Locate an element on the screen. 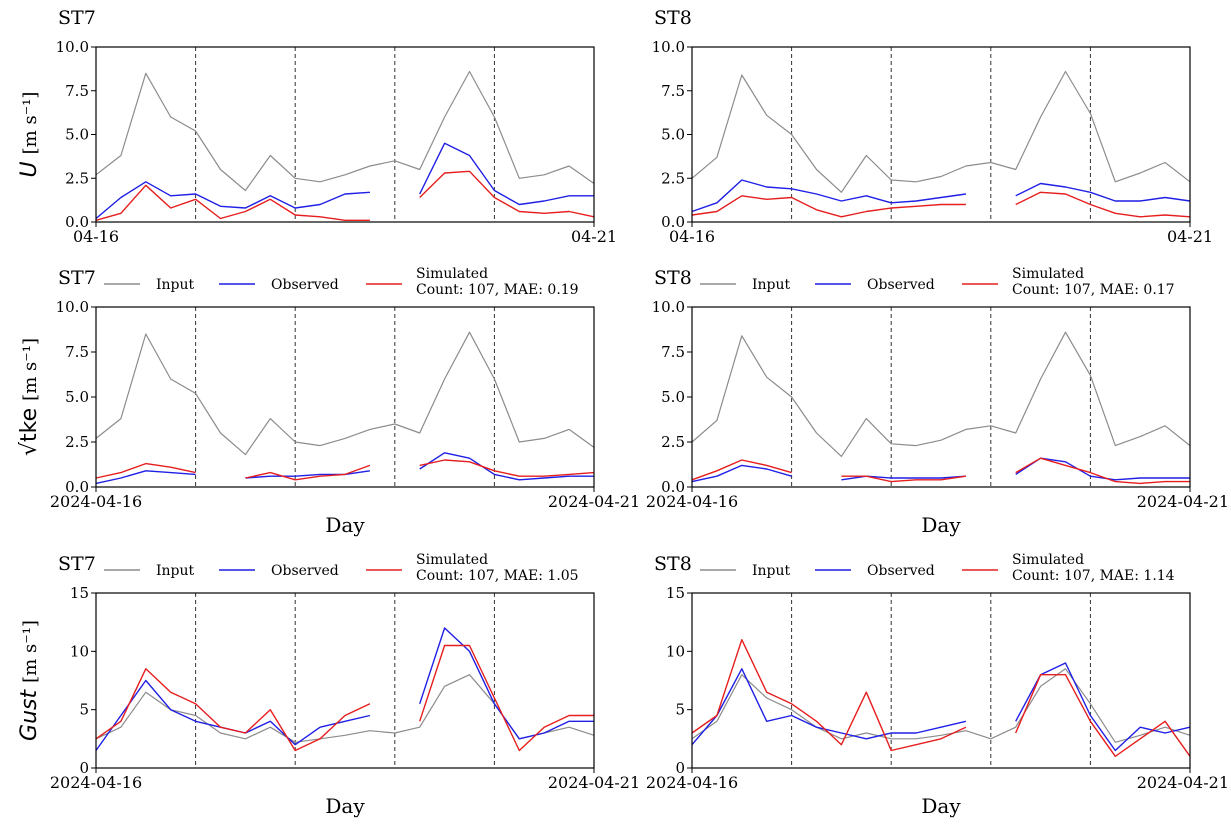 Image resolution: width=1231 pixels, height=830 pixels. panel-st8-row1: 0.0 2.5 5.0 7.5 10.0 04-16 04-21 ST8 is located at coordinates (932, 126).